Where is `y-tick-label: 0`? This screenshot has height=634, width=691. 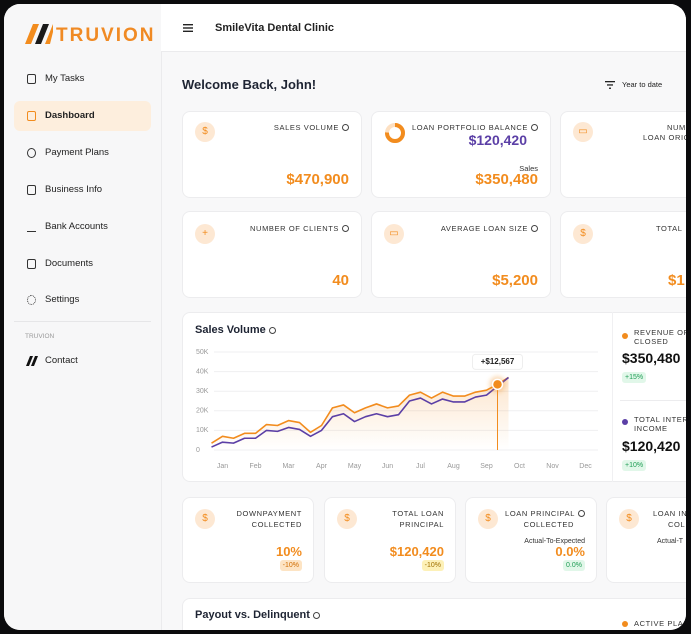
y-tick-label: 0 is located at coordinates (198, 450).